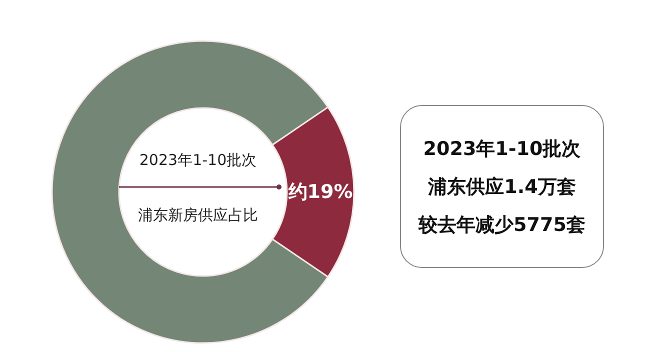  What do you see at coordinates (320, 192) in the screenshot?
I see `data-label: 约19%` at bounding box center [320, 192].